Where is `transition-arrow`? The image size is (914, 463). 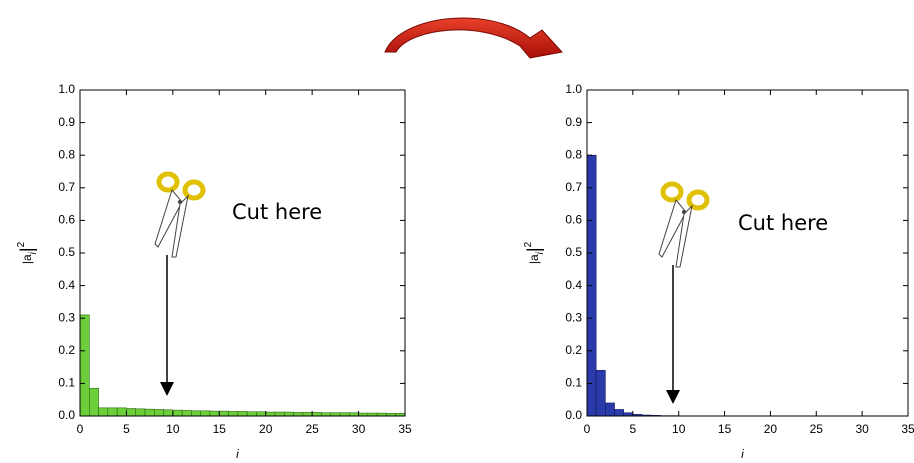
transition-arrow is located at coordinates (473, 38).